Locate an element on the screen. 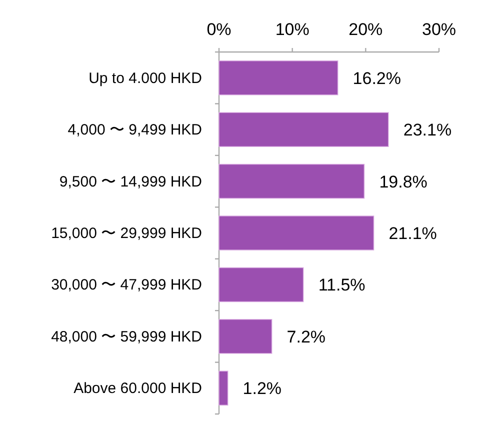  y-tick-label: Above 60.000 HKD is located at coordinates (138, 389).